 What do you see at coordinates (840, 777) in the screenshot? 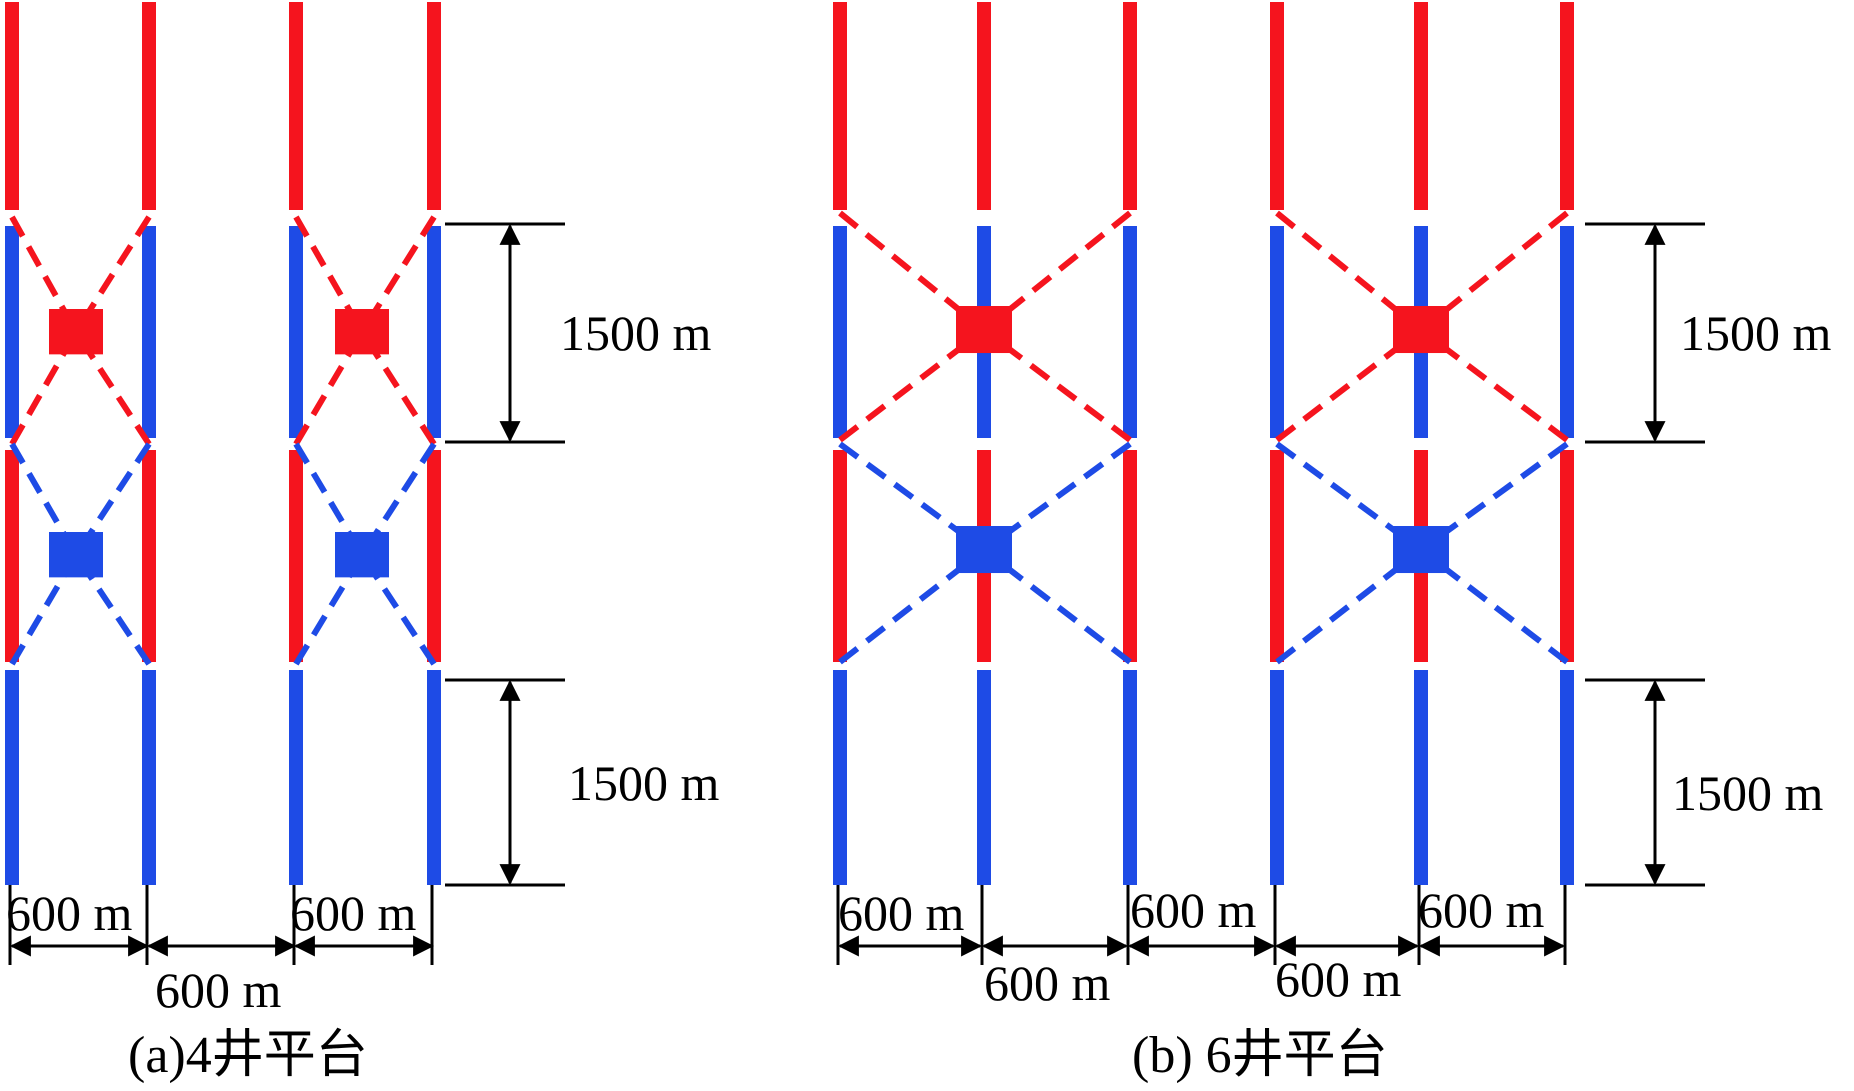
I see `well-b0-bottom-blue` at bounding box center [840, 777].